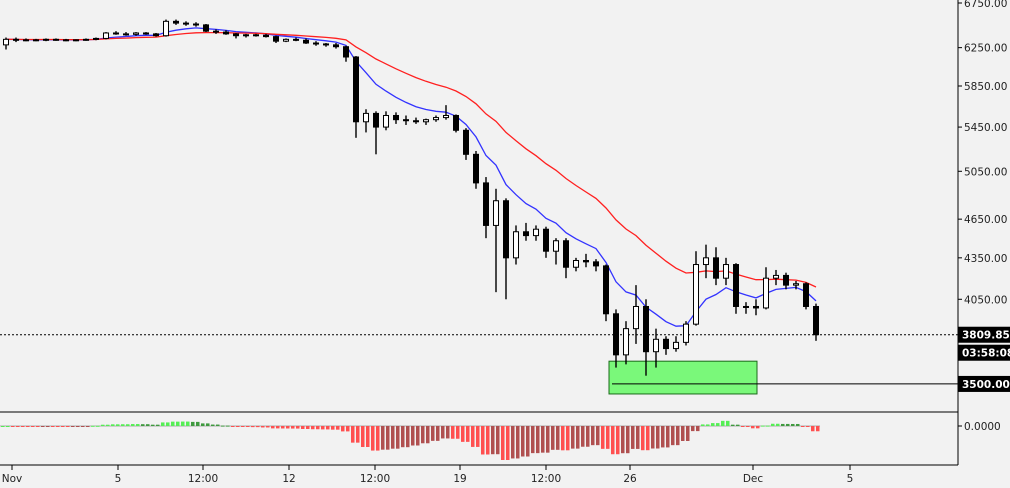  I want to click on price-tick-label: 6250.00, so click(985, 49).